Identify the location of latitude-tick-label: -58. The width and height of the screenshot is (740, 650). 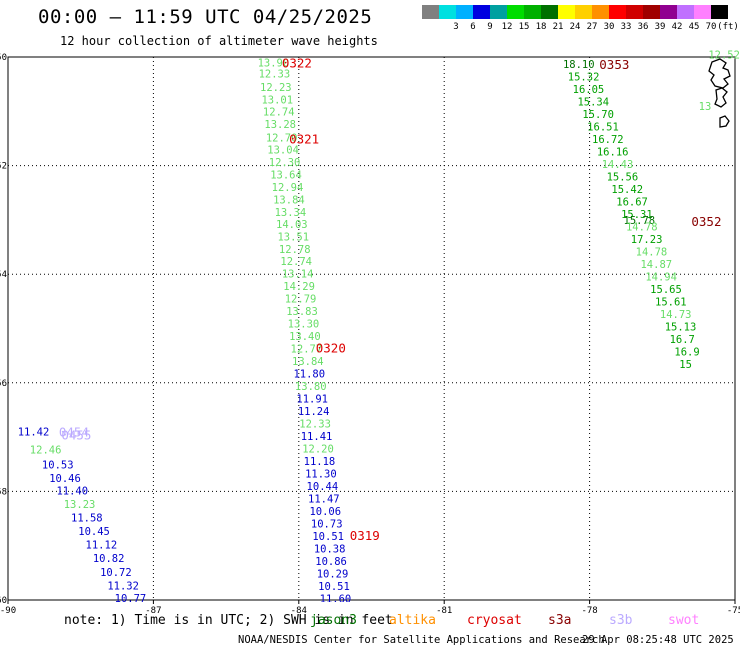
(3, 492).